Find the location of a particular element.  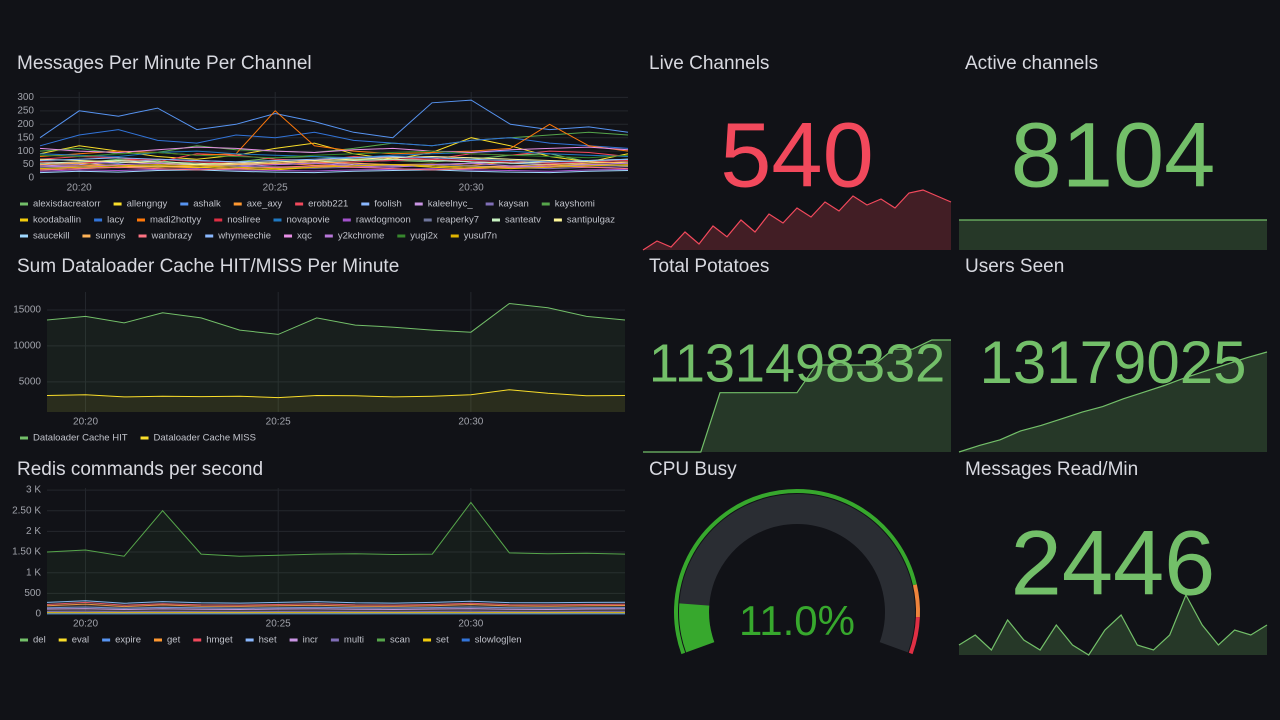

y-tick-label: 300 is located at coordinates (25, 97).